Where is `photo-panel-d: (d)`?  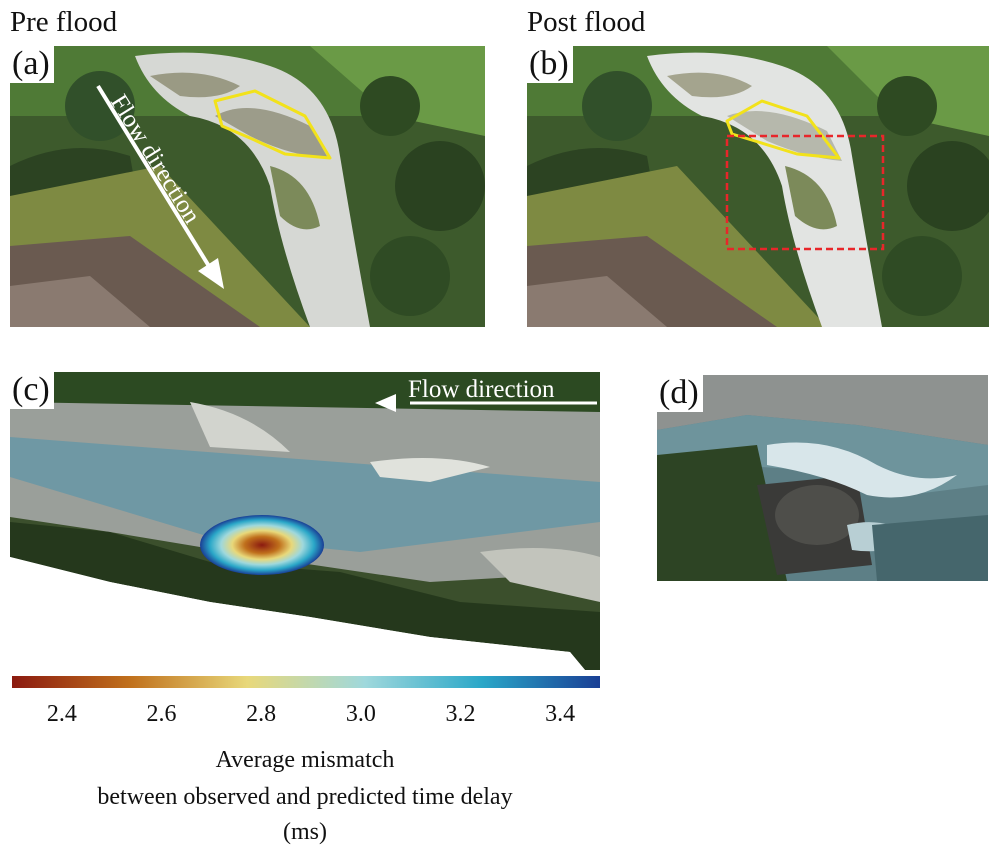 photo-panel-d: (d) is located at coordinates (822, 478).